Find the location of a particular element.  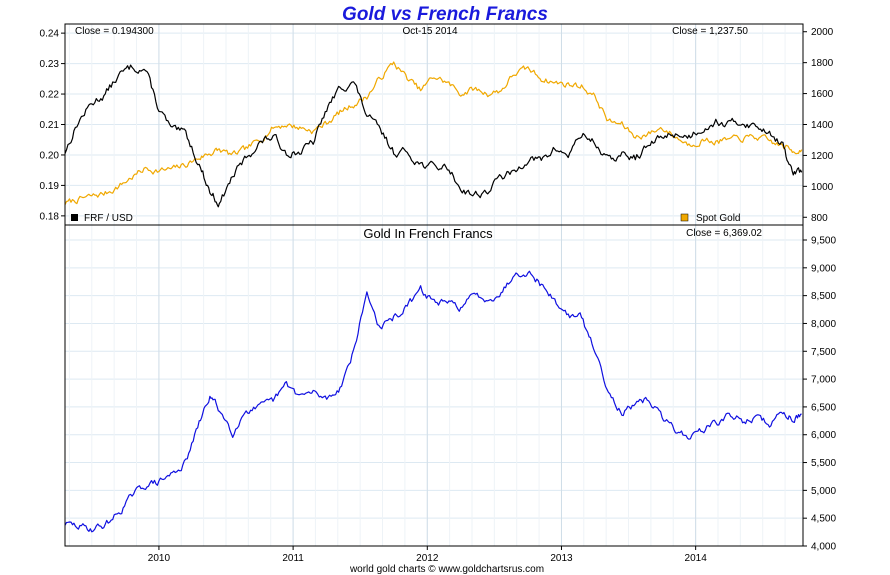

bottom-subtitle: Gold In French Francs is located at coordinates (428, 233).